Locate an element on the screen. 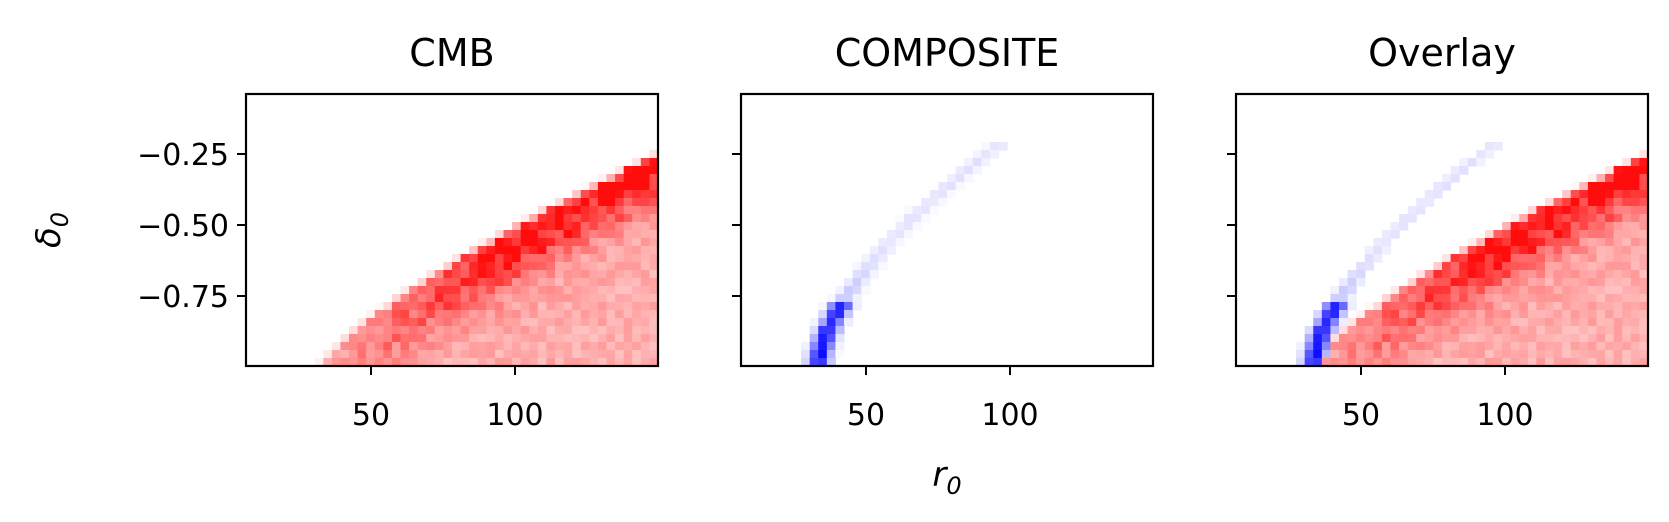 The height and width of the screenshot is (522, 1669). cmb-heatmap is located at coordinates (486, 258).